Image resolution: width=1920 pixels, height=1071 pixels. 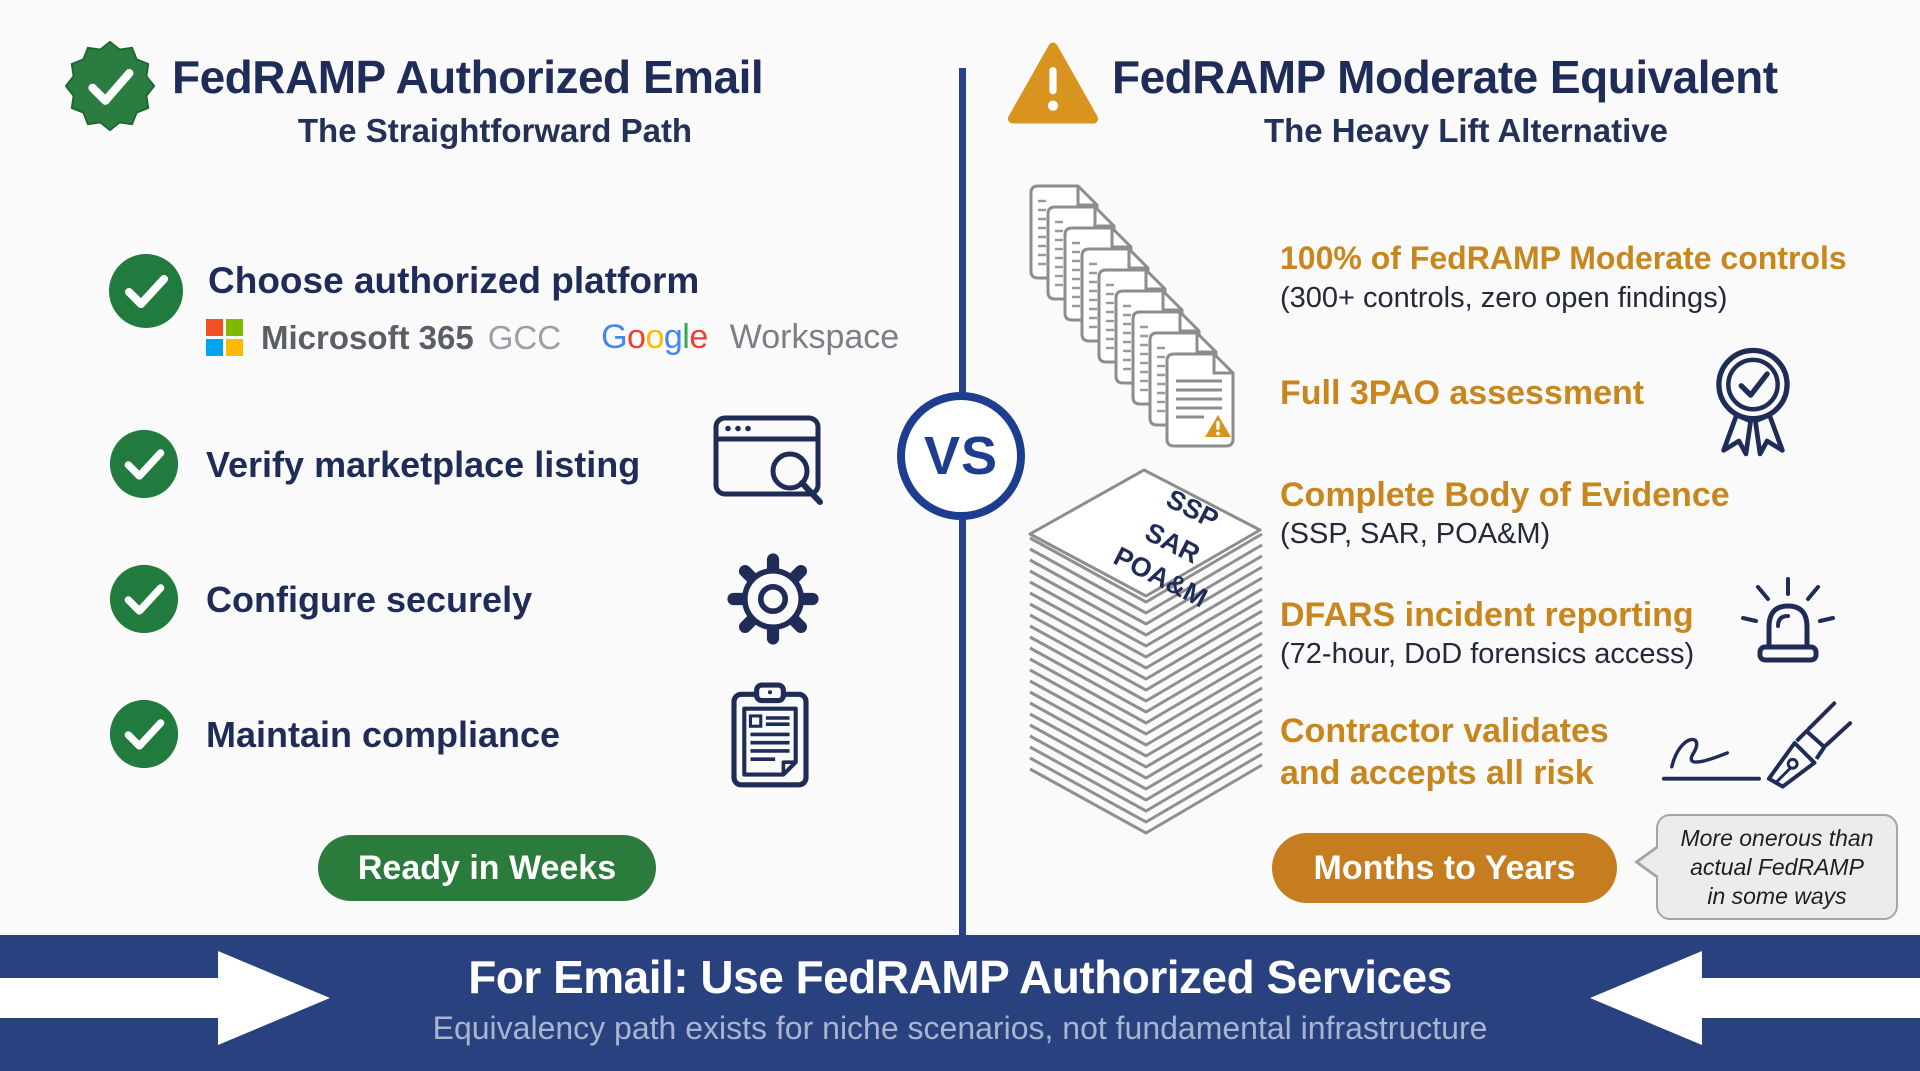 I want to click on clipboard-icon, so click(x=770, y=735).